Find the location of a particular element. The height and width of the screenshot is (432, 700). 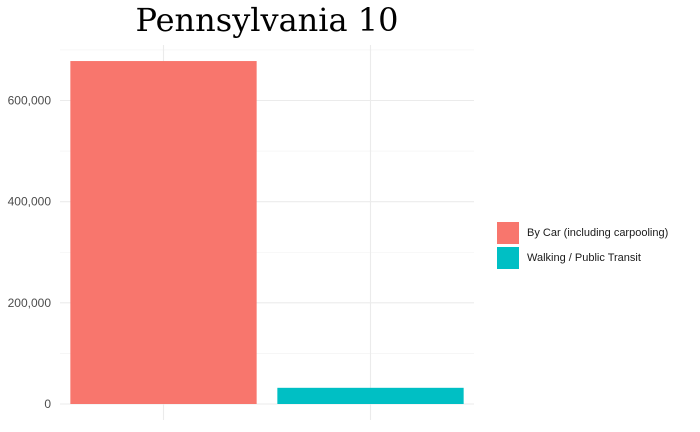

legend-label-walking-transit: Walking / Public Transit is located at coordinates (584, 258).